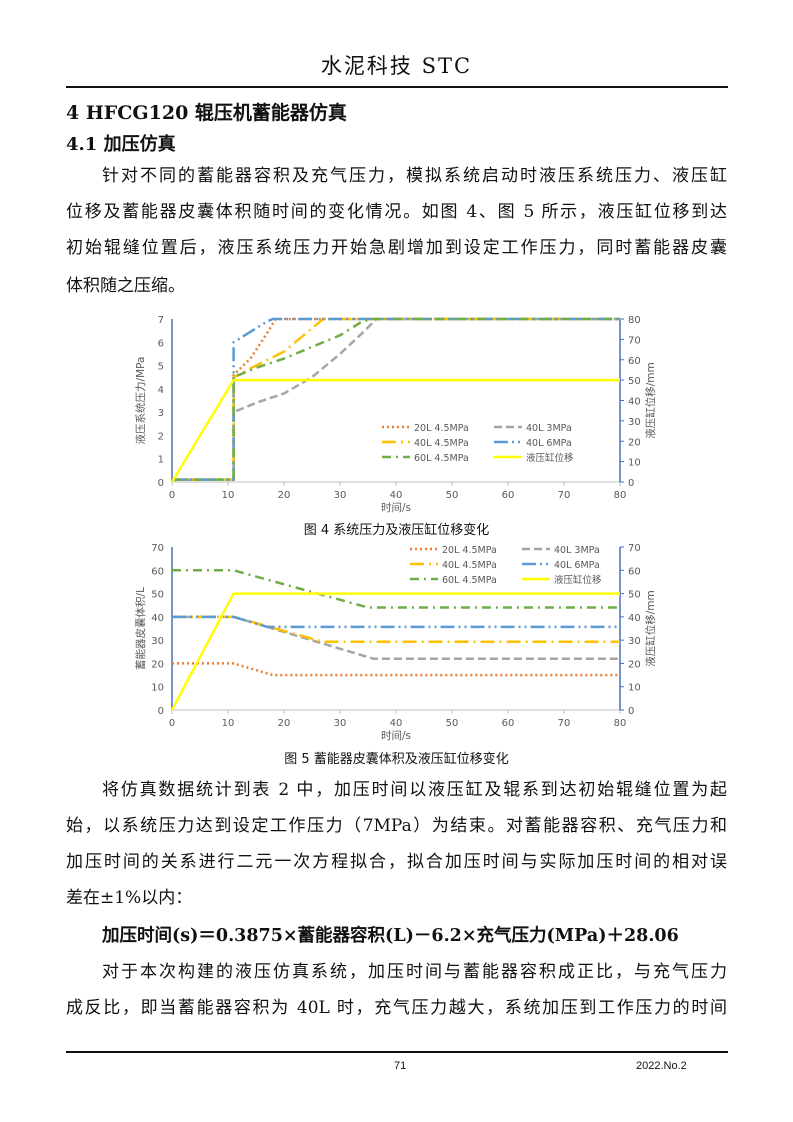 The height and width of the screenshot is (1122, 793). I want to click on section-heading: 4 HFCG120 辊压机蓄能器仿真, so click(206, 113).